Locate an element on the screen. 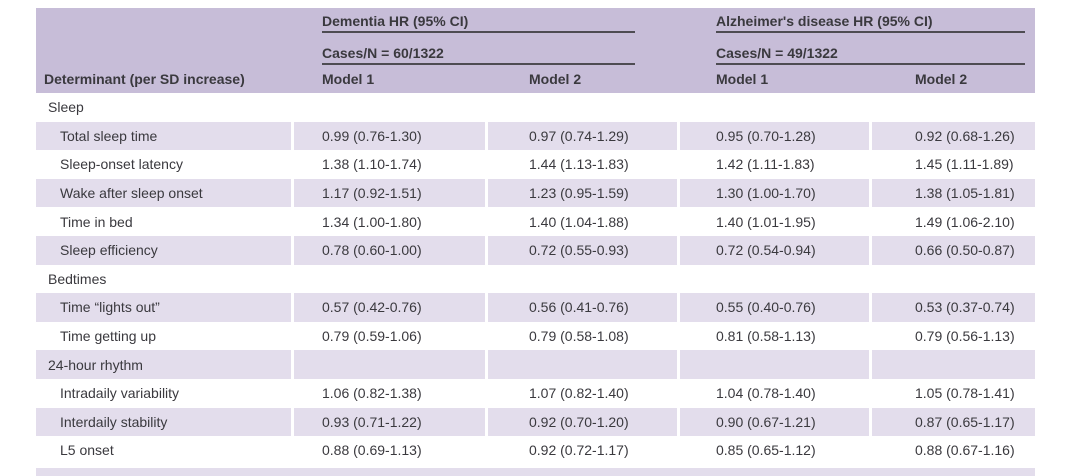 The image size is (1080, 476). hr-value: 0.87 (0.65-1.17) is located at coordinates (965, 421).